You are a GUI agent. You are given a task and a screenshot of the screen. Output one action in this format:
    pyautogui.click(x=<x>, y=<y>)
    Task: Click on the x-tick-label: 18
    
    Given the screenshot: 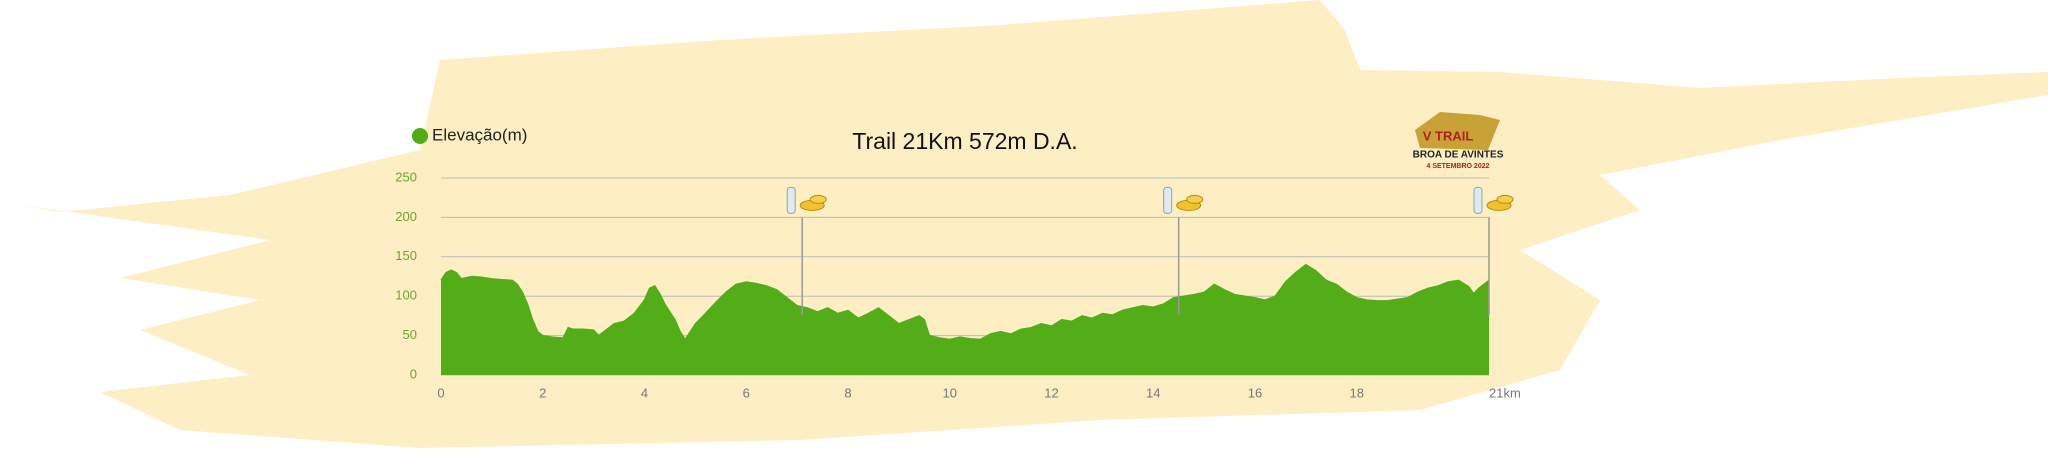 What is the action you would take?
    pyautogui.click(x=1356, y=392)
    